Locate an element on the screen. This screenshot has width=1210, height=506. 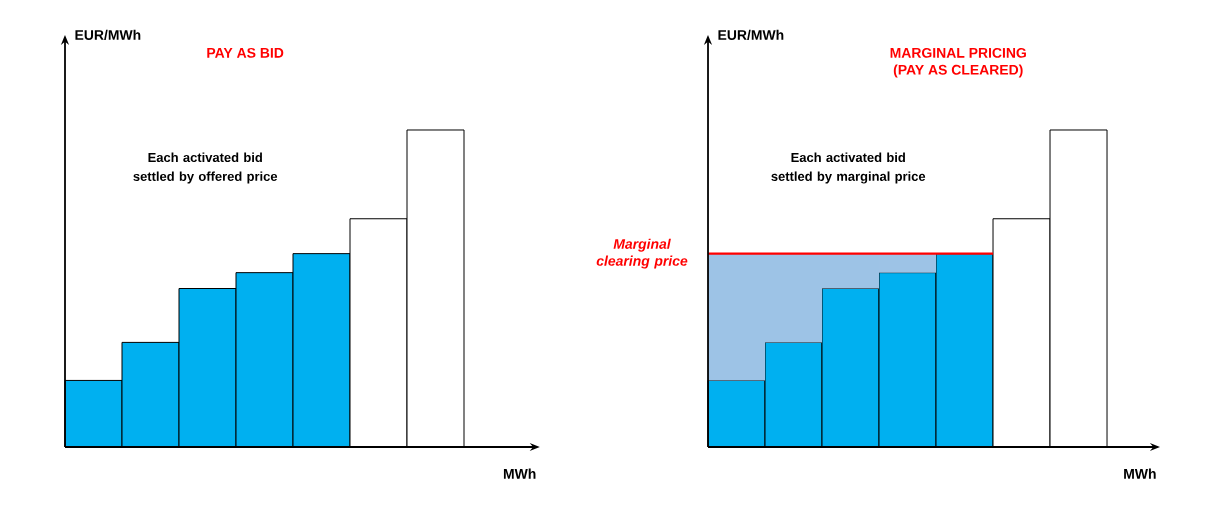
chart-title: MARGINAL PRICING is located at coordinates (958, 52).